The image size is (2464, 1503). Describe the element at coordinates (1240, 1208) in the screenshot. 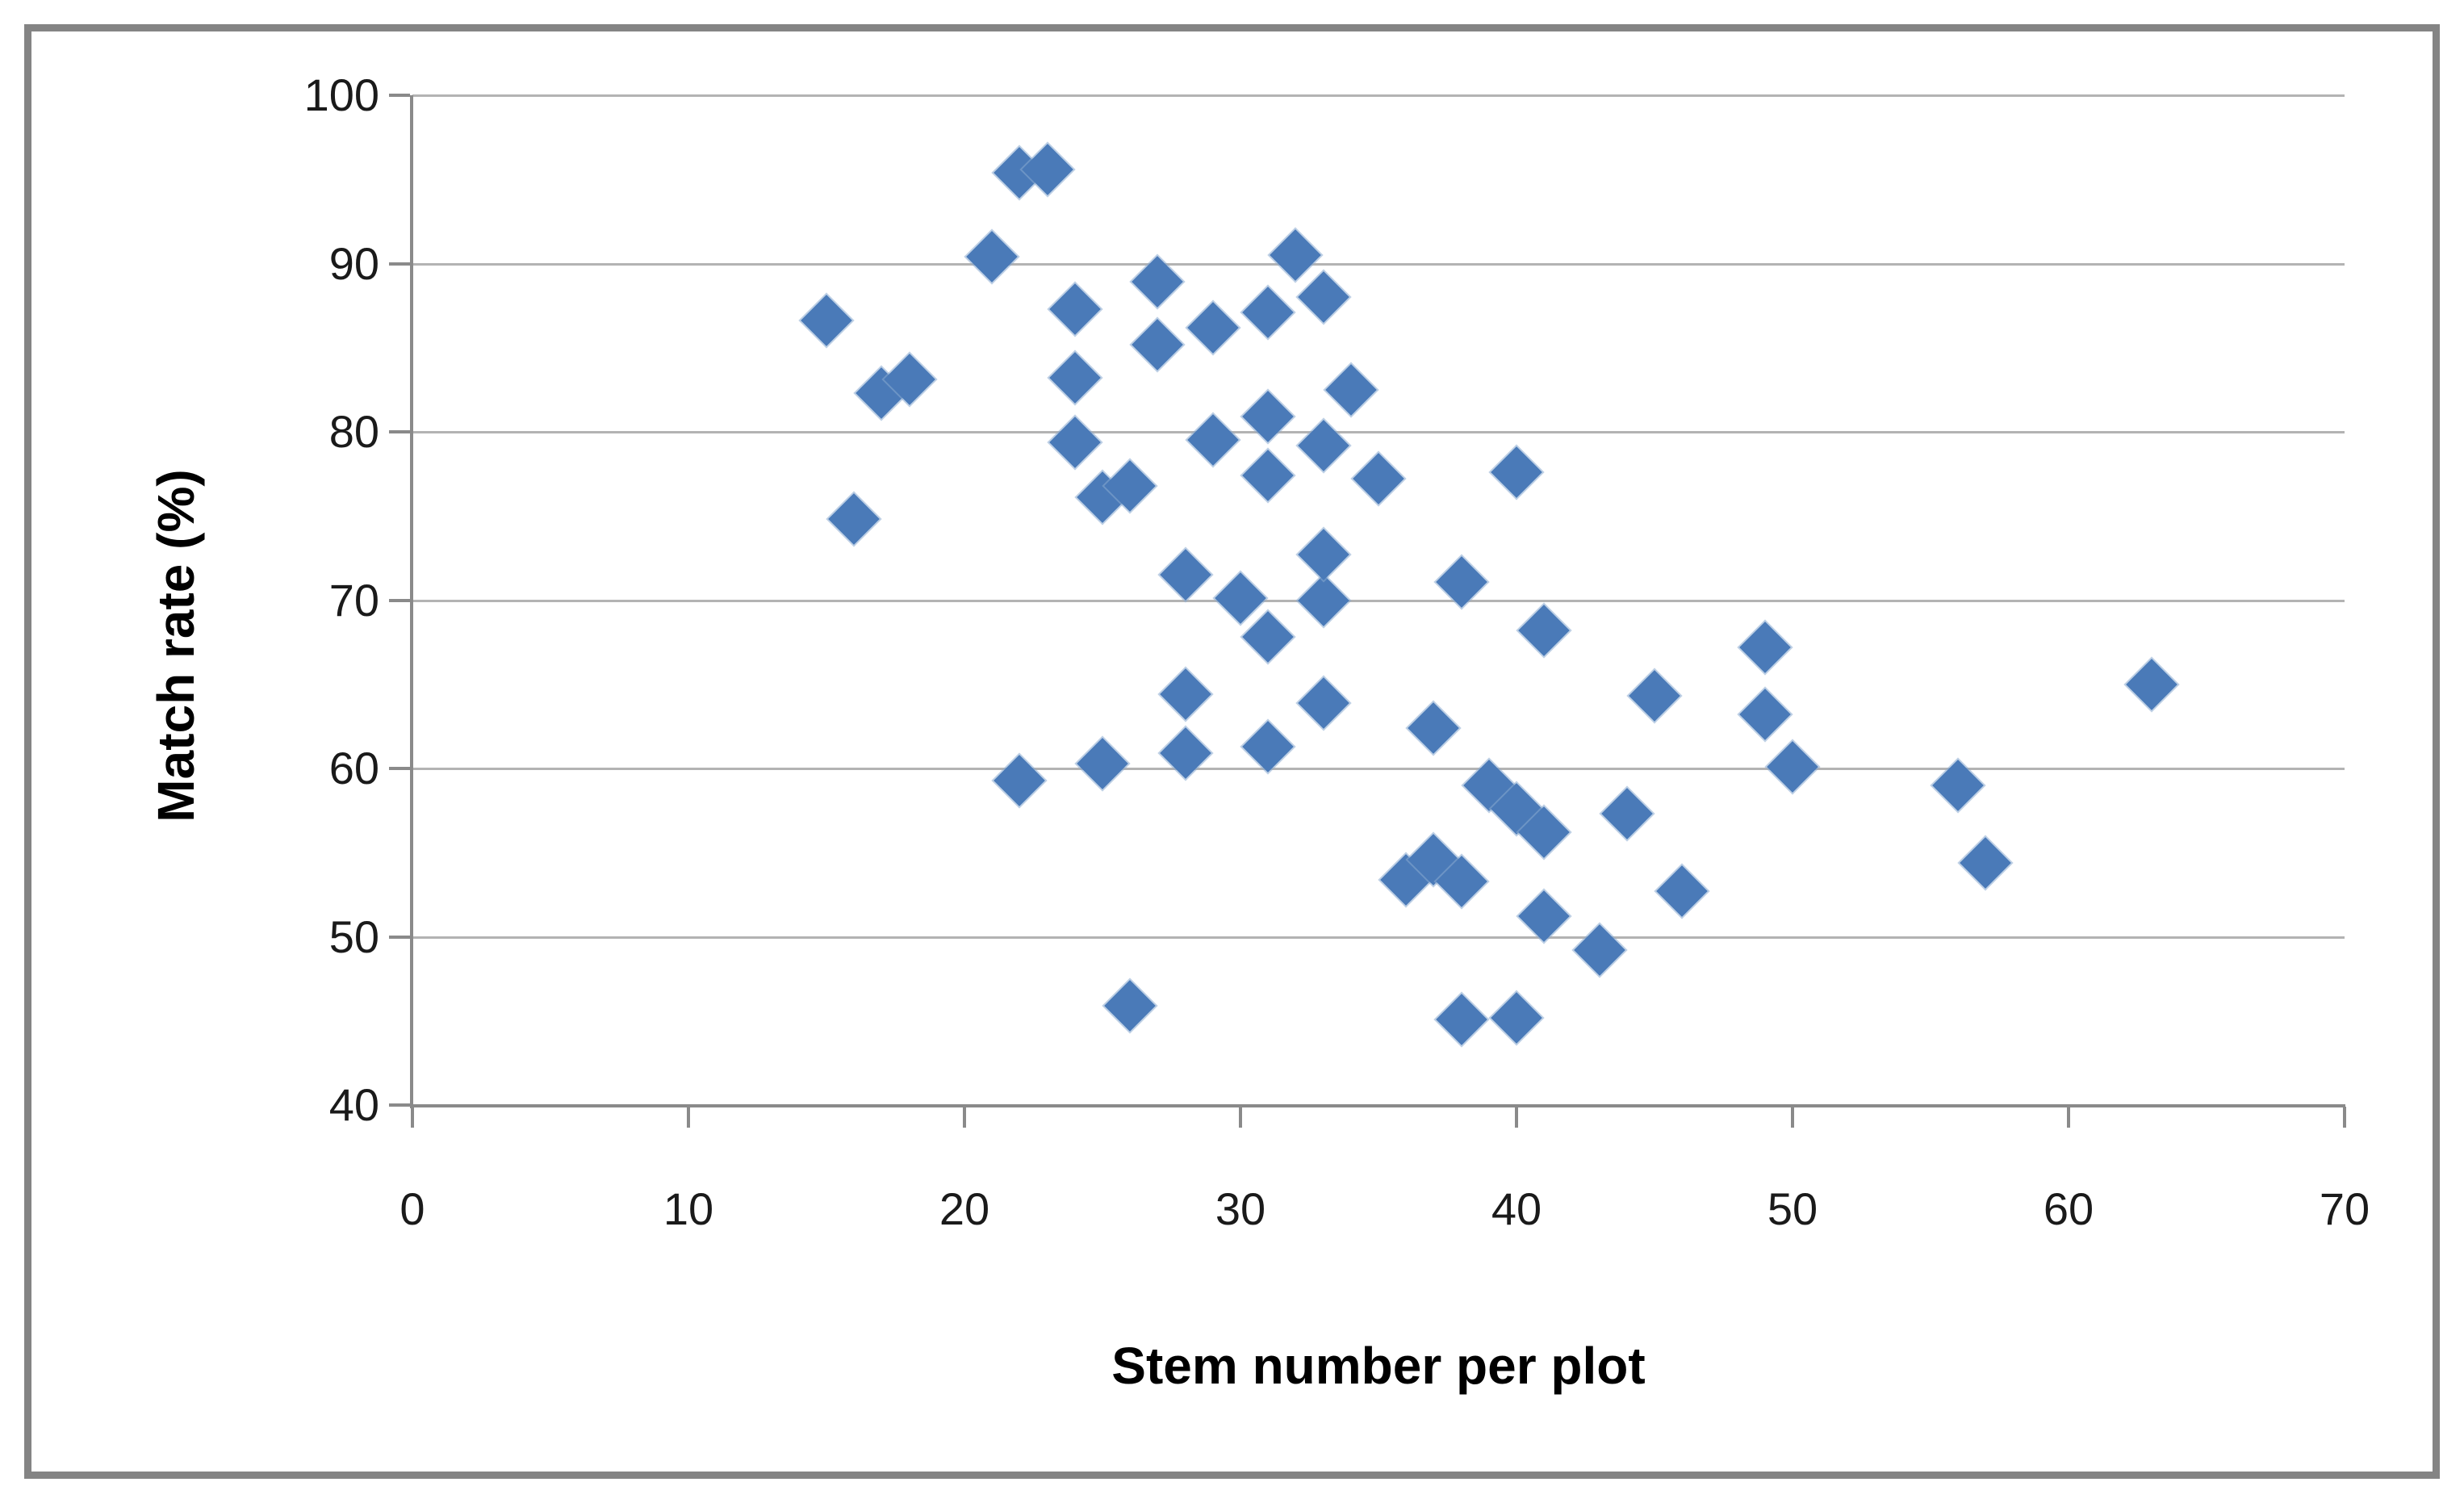

I see `x-tick-label-30: 30` at that location.